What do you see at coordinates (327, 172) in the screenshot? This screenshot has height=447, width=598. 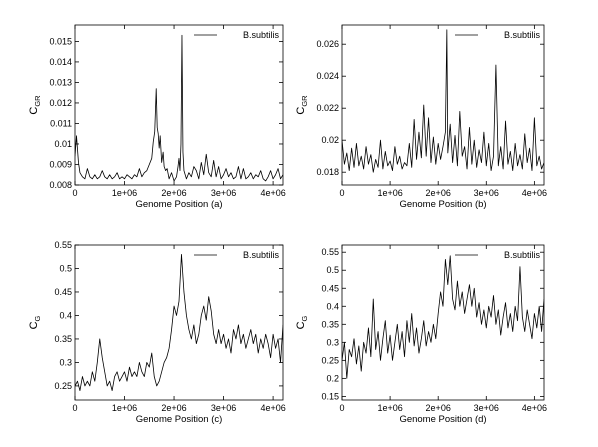 I see `y-tick-label: 0.018` at bounding box center [327, 172].